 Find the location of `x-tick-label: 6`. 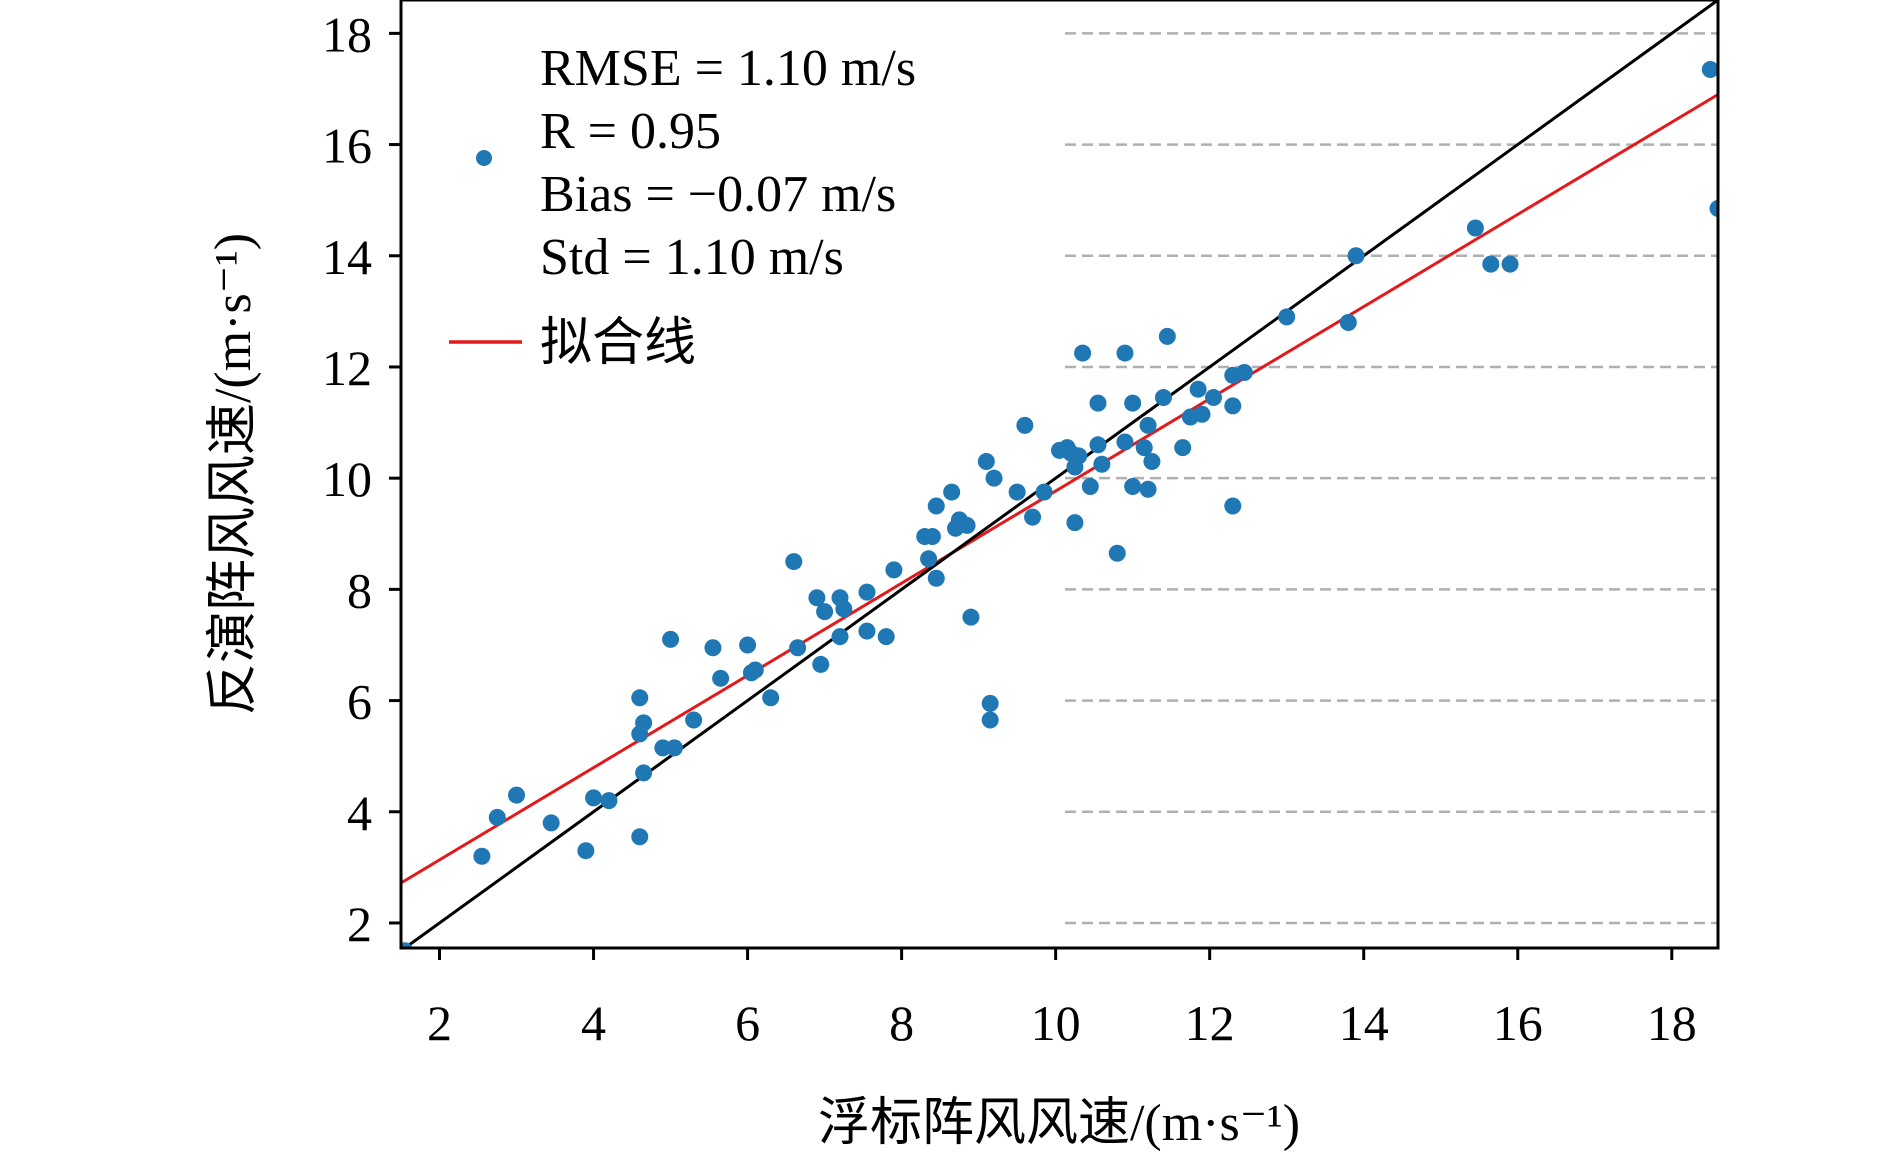

x-tick-label: 6 is located at coordinates (747, 1023).